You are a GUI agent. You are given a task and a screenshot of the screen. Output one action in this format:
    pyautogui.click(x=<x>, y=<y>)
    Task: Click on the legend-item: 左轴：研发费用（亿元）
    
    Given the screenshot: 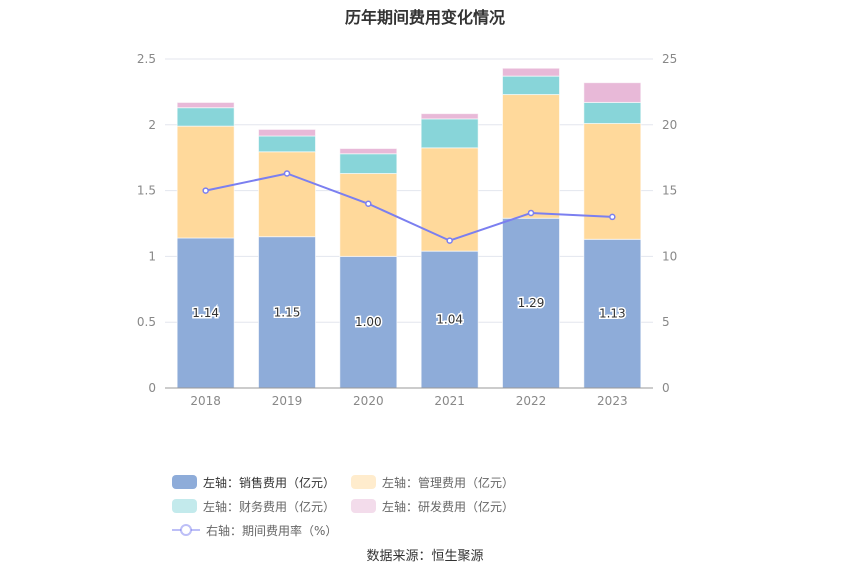 What is the action you would take?
    pyautogui.click(x=432, y=506)
    